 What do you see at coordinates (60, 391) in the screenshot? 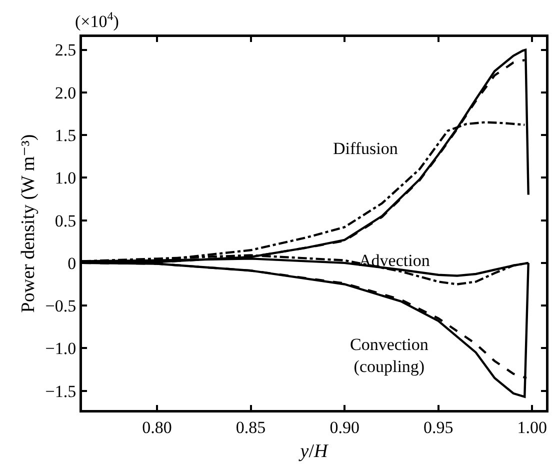
I see `y-tick-label: −1.5` at bounding box center [60, 391].